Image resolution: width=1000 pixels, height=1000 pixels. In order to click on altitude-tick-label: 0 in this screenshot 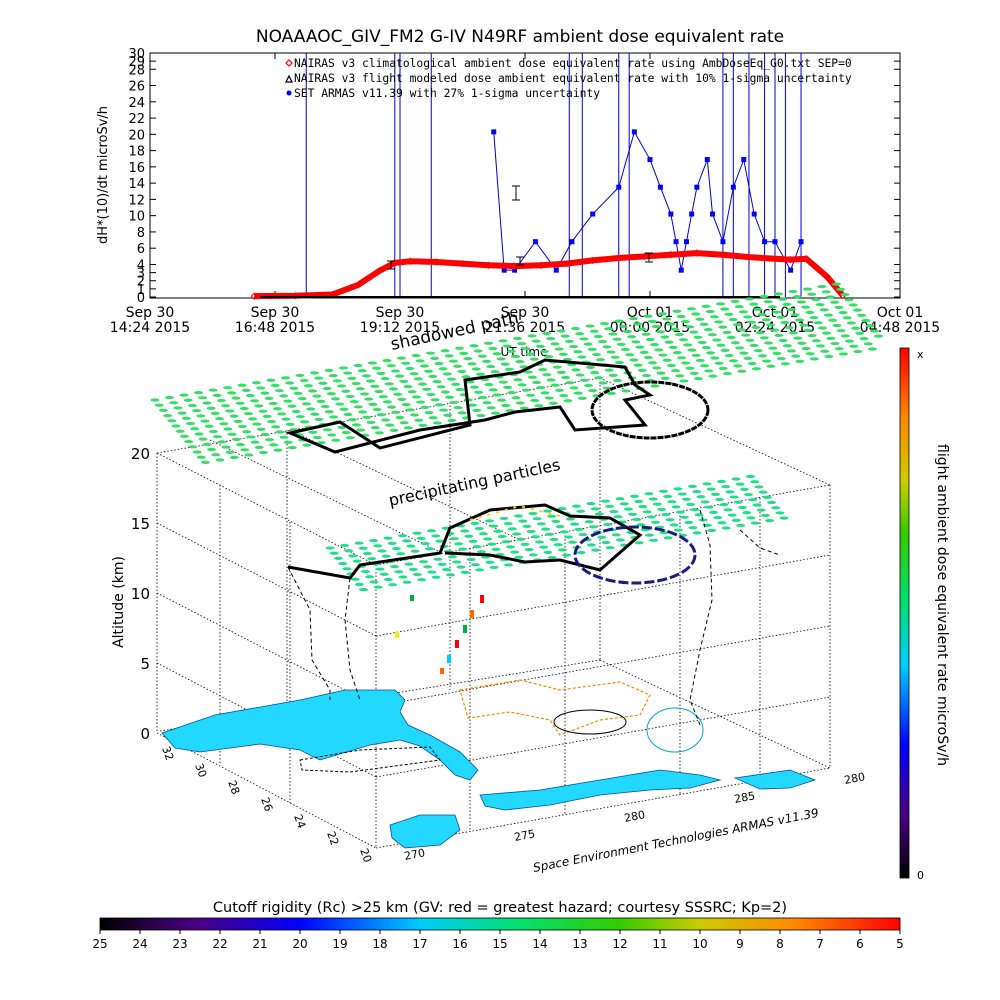, I will do `click(145, 734)`.